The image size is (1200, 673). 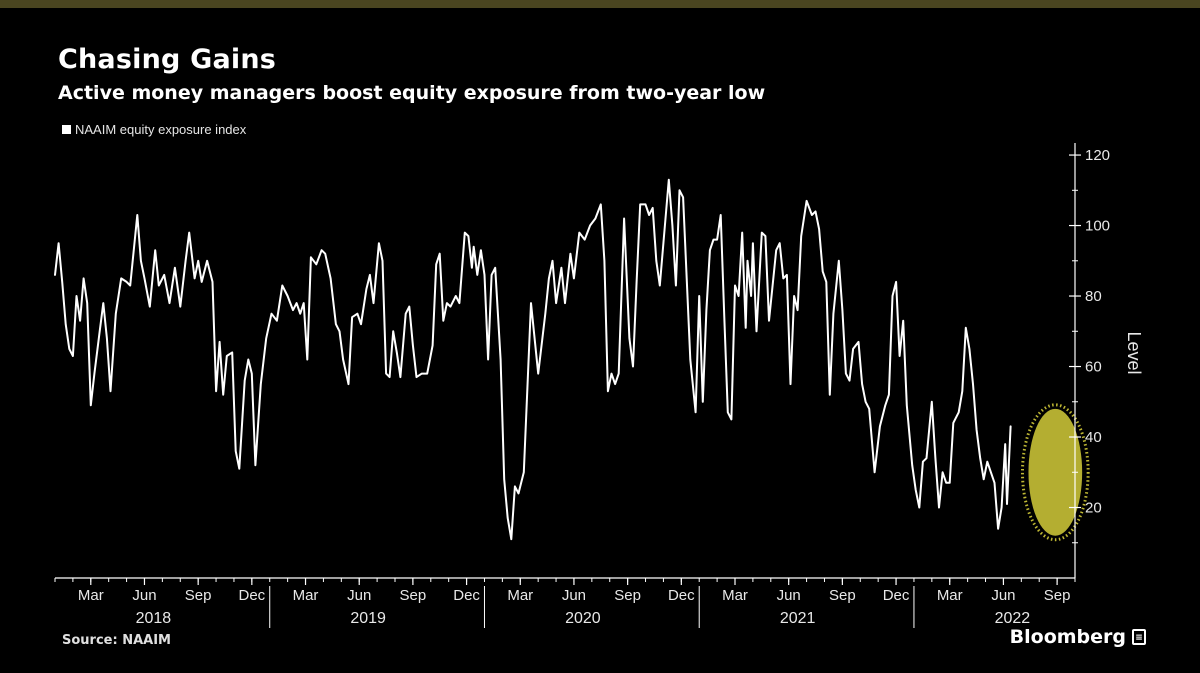 I want to click on y-tick-label: 60, so click(x=1093, y=367).